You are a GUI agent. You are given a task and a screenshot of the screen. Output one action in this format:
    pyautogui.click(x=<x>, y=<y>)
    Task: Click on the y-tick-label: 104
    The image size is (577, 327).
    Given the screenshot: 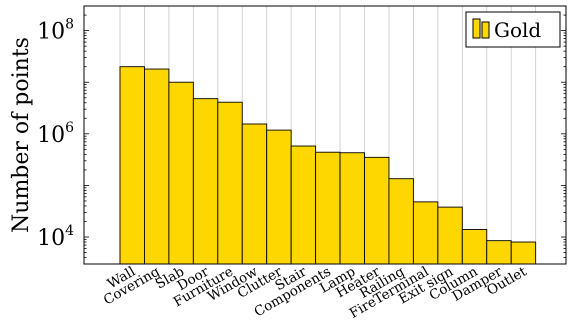 What is the action you would take?
    pyautogui.click(x=55, y=237)
    